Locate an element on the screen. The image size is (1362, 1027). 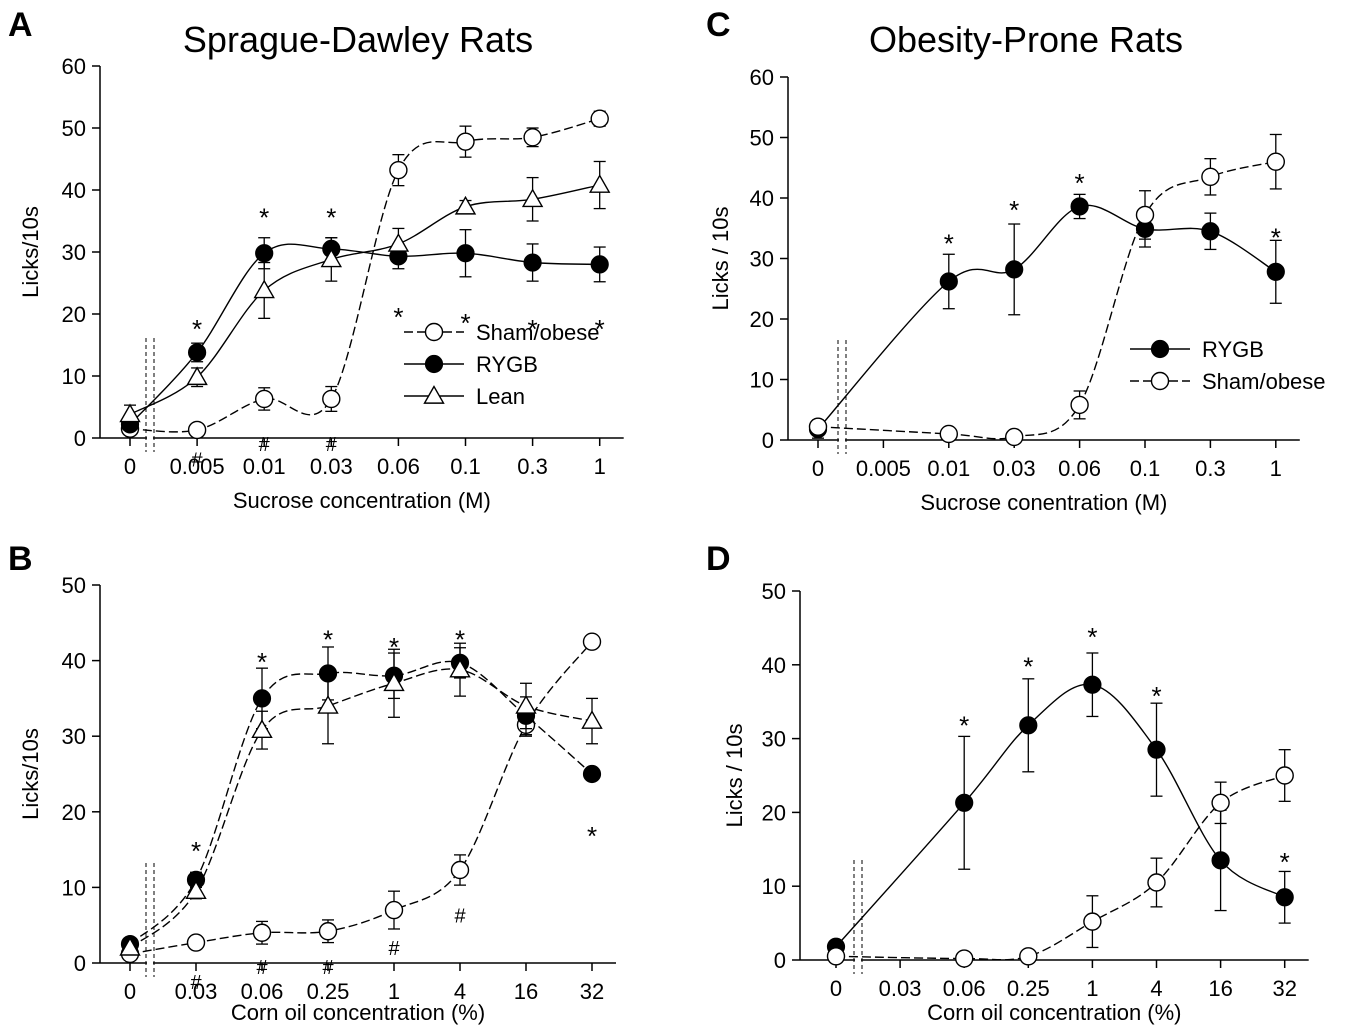
legend: Sham/obese RYGB Lean is located at coordinates (502, 364).